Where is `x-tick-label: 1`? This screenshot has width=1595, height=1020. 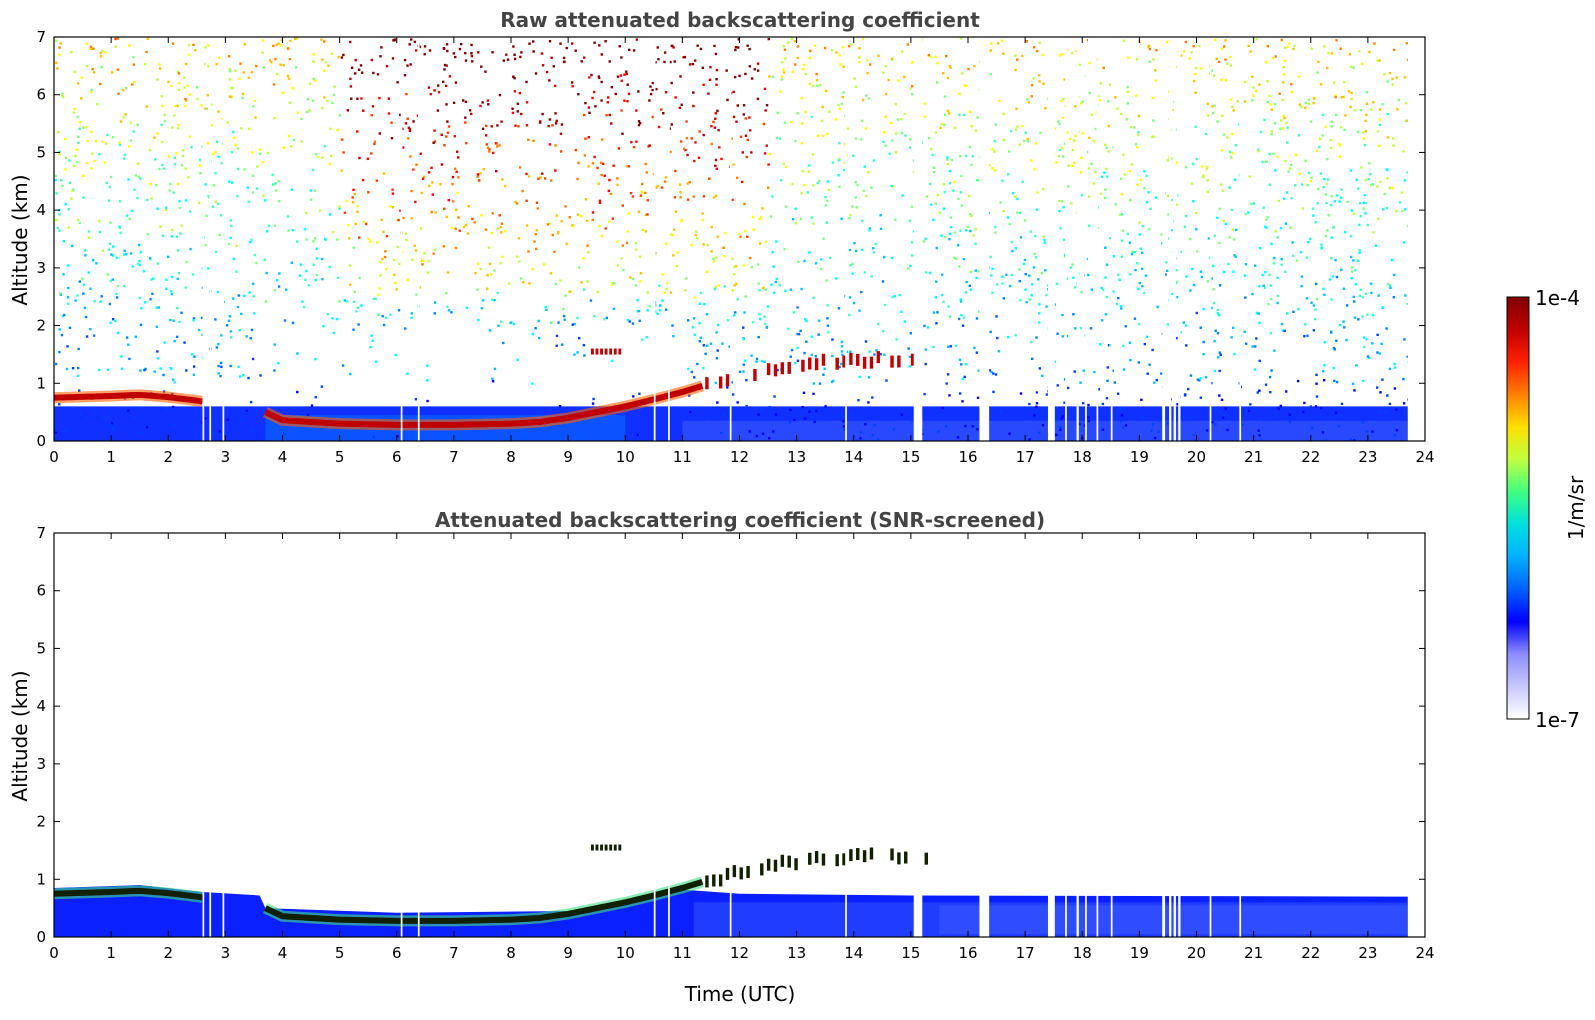 x-tick-label: 1 is located at coordinates (111, 457).